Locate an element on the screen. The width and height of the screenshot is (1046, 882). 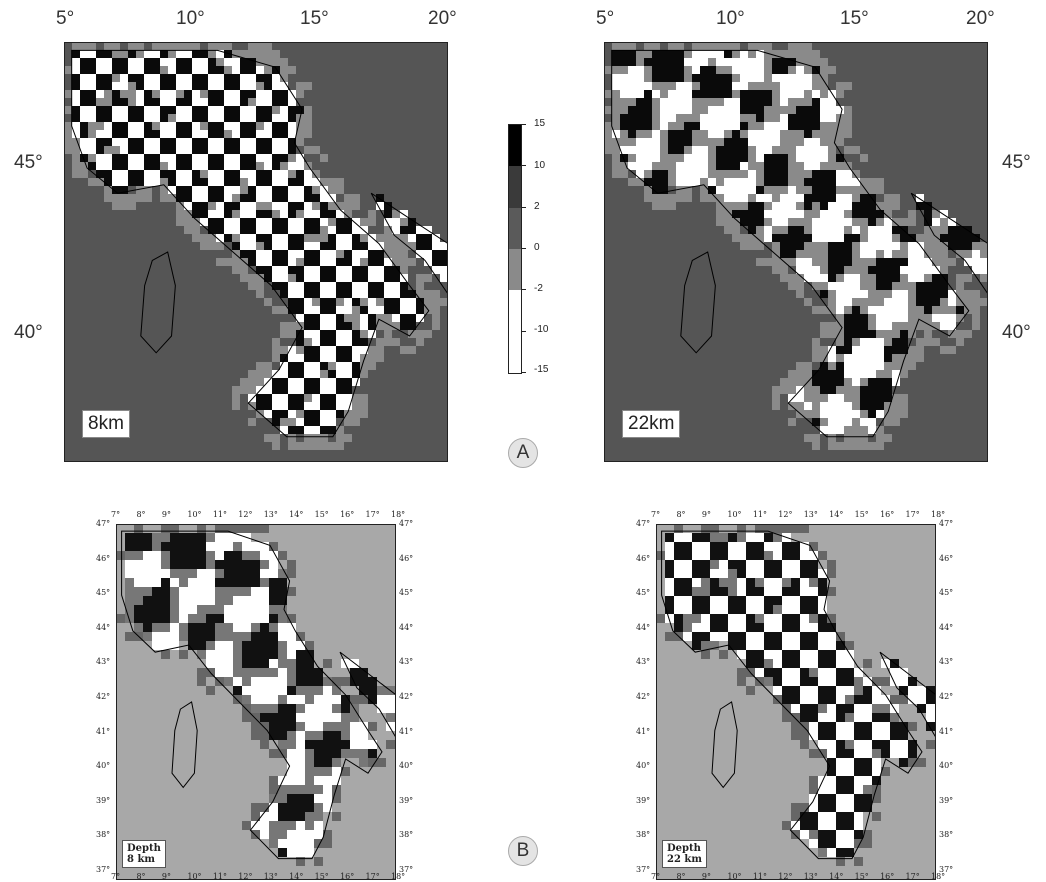
depth-label-line2: 8 km is located at coordinates (141, 859).